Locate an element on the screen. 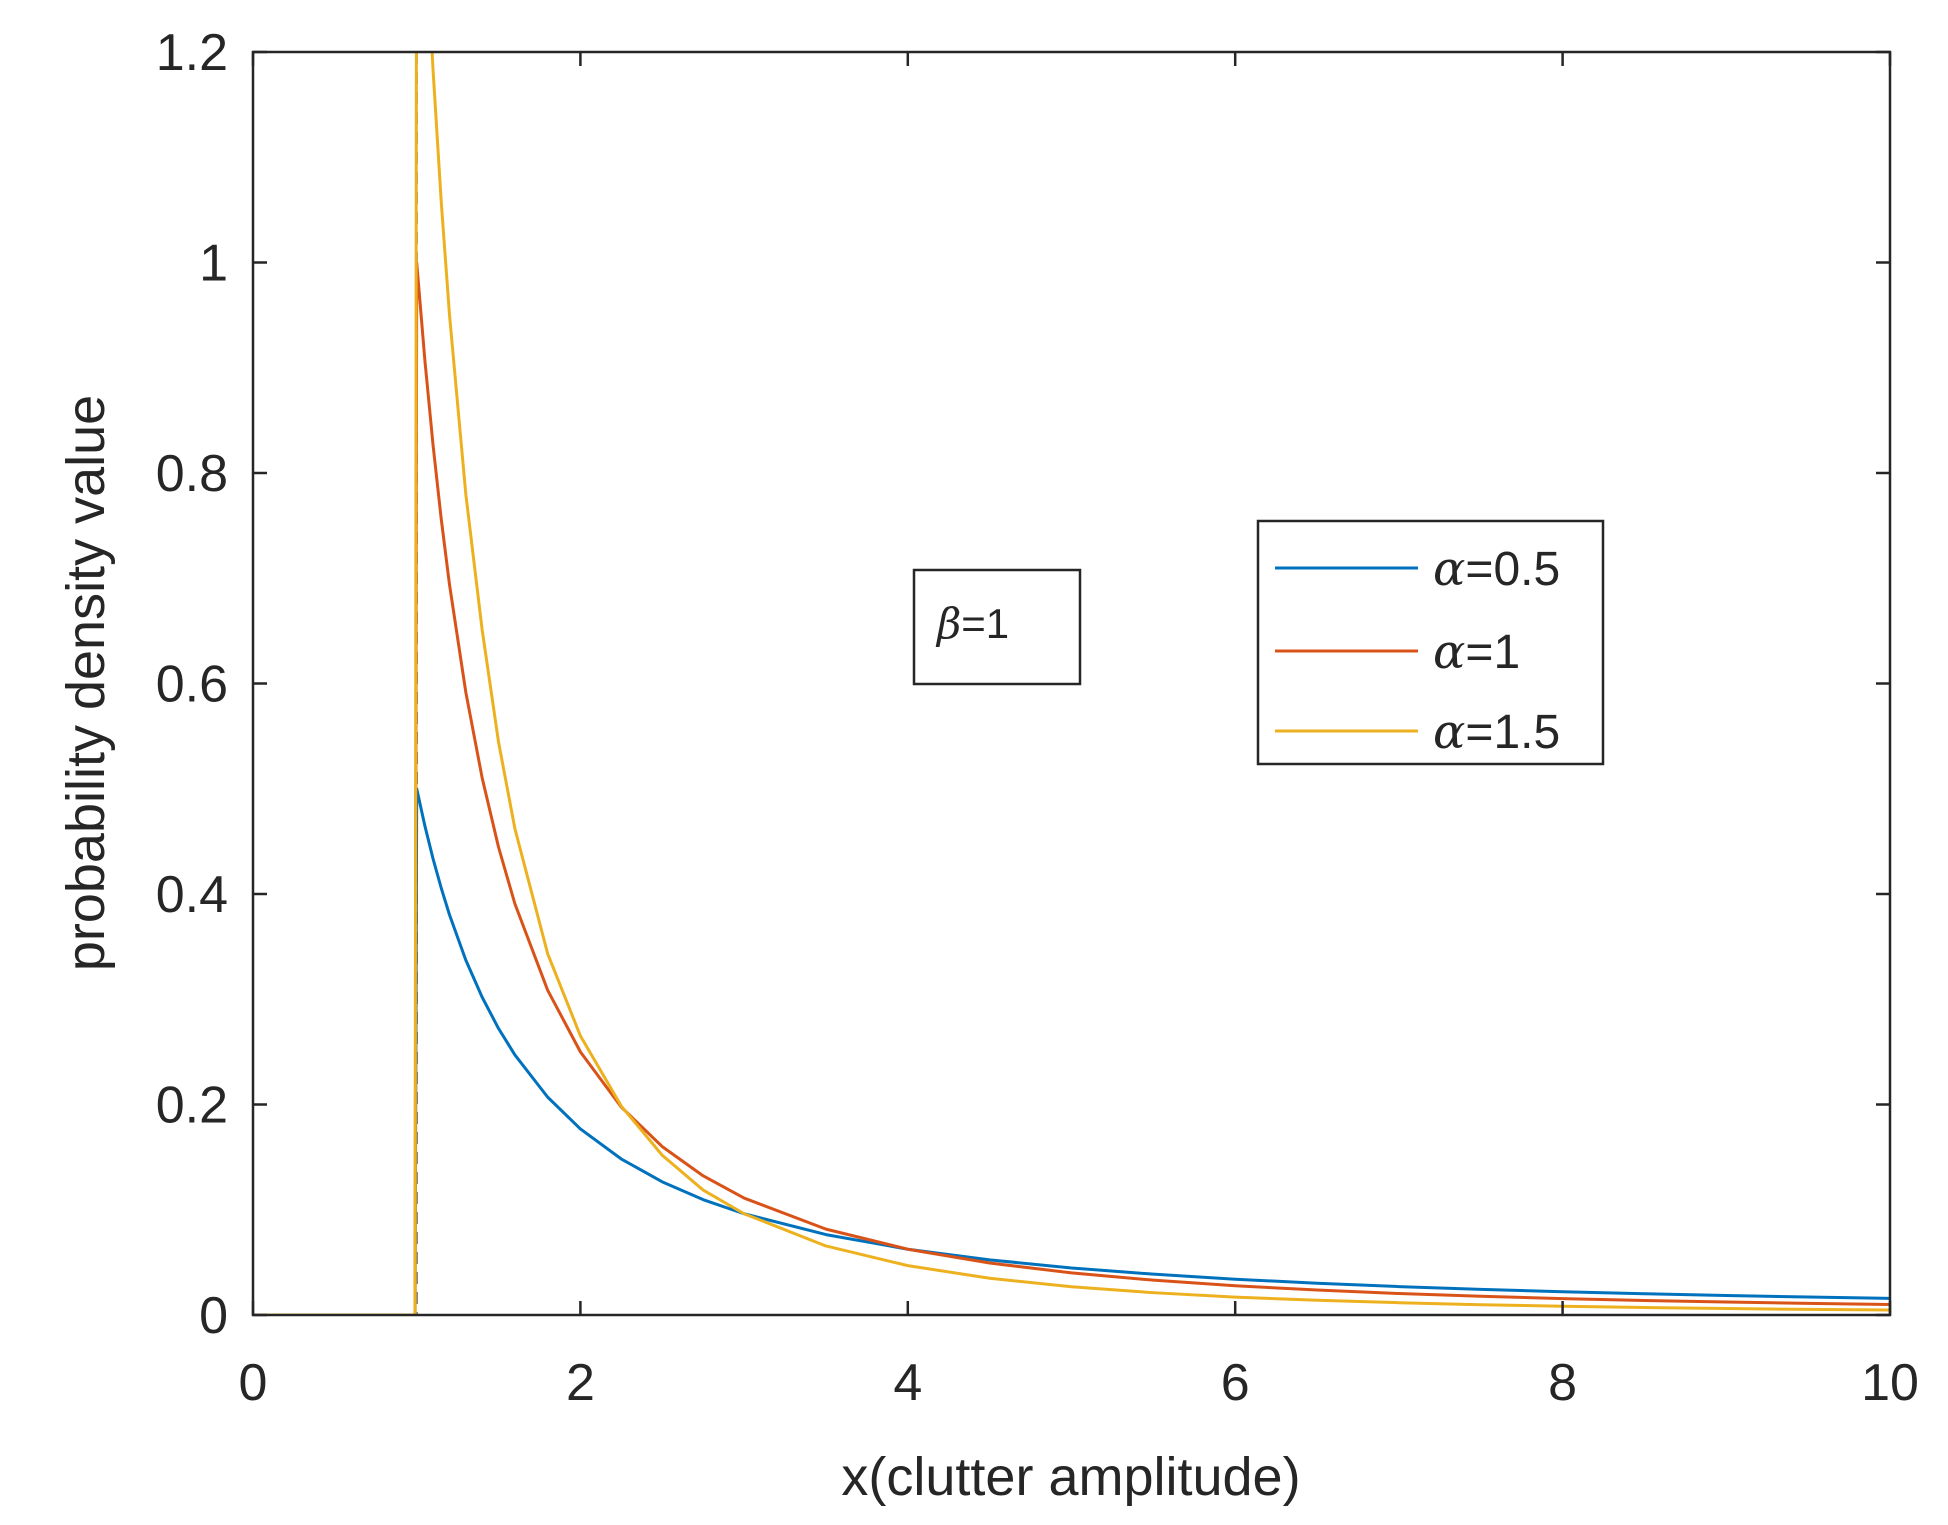 The height and width of the screenshot is (1525, 1948). y-axis-label: probability density value is located at coordinates (86, 683).